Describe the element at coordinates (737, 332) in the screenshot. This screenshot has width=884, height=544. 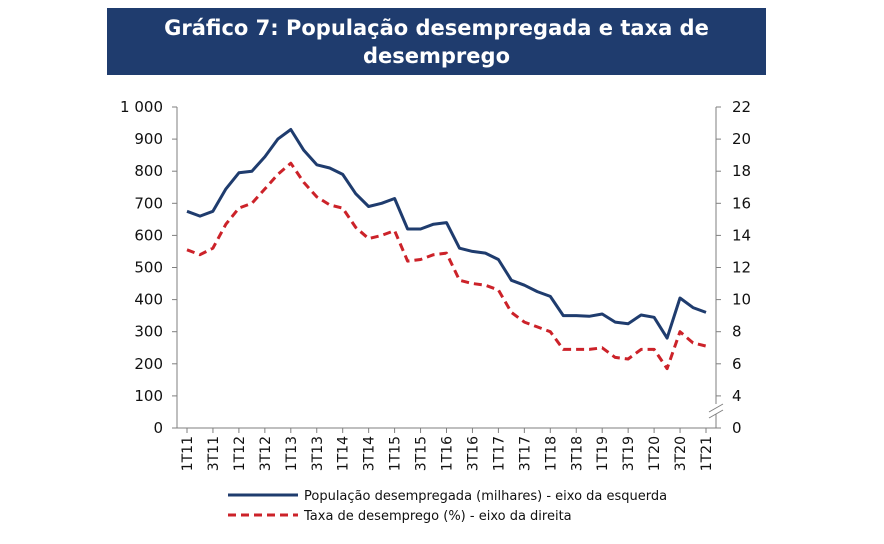
I see `right-tick-label: 8` at that location.